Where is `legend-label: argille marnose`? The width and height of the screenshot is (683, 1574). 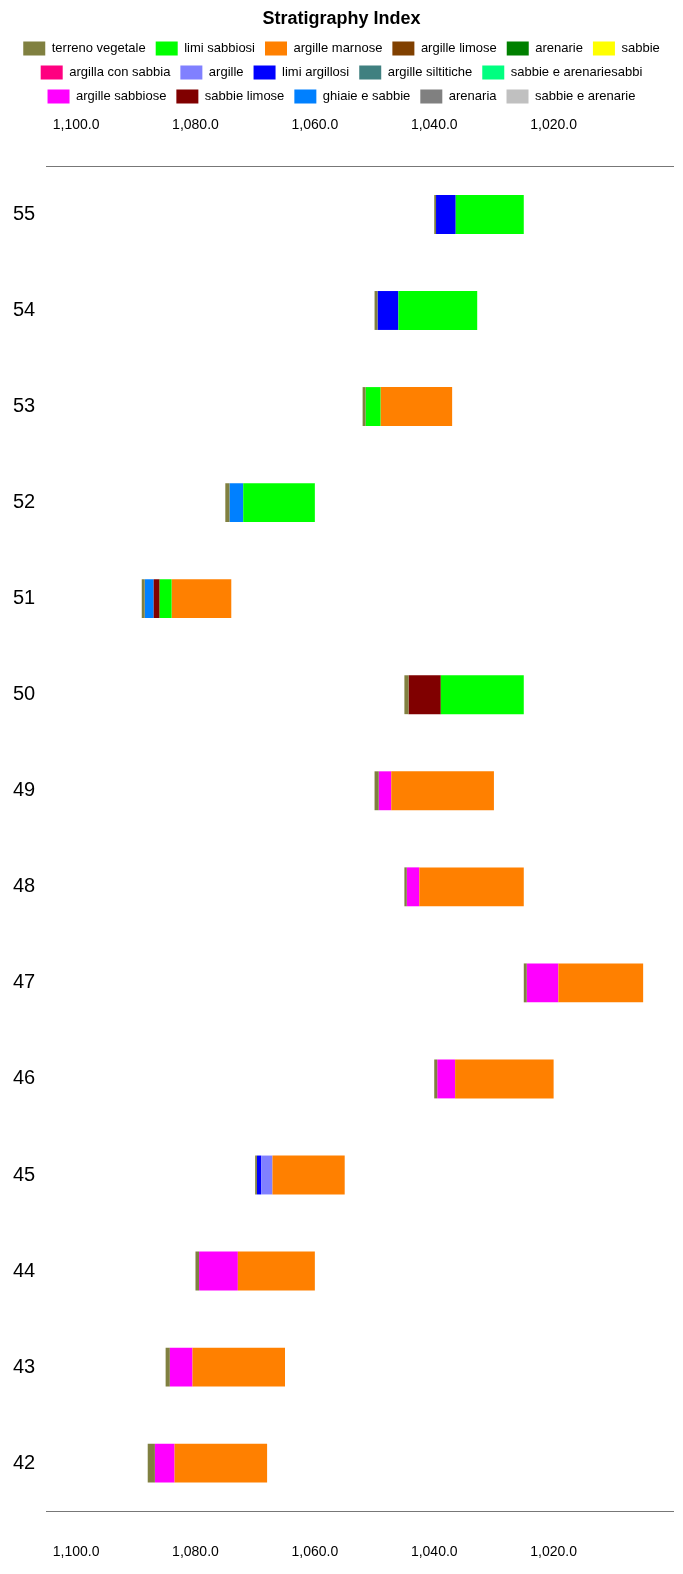 legend-label: argille marnose is located at coordinates (338, 48).